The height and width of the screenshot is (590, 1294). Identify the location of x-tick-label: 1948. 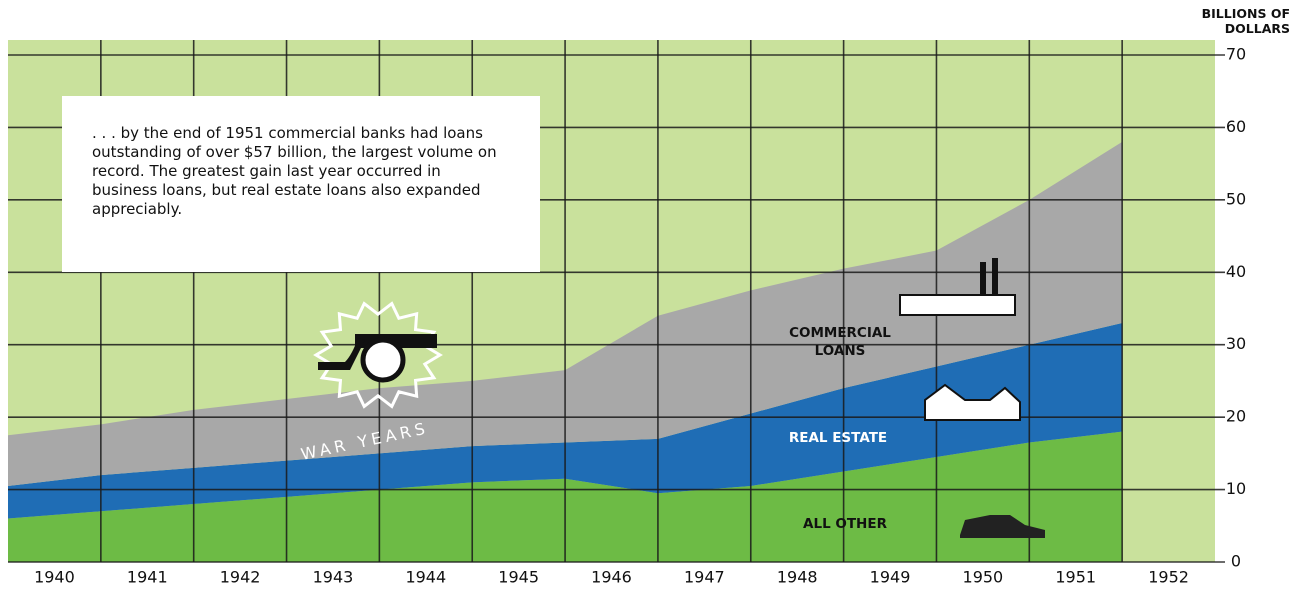
(797, 577).